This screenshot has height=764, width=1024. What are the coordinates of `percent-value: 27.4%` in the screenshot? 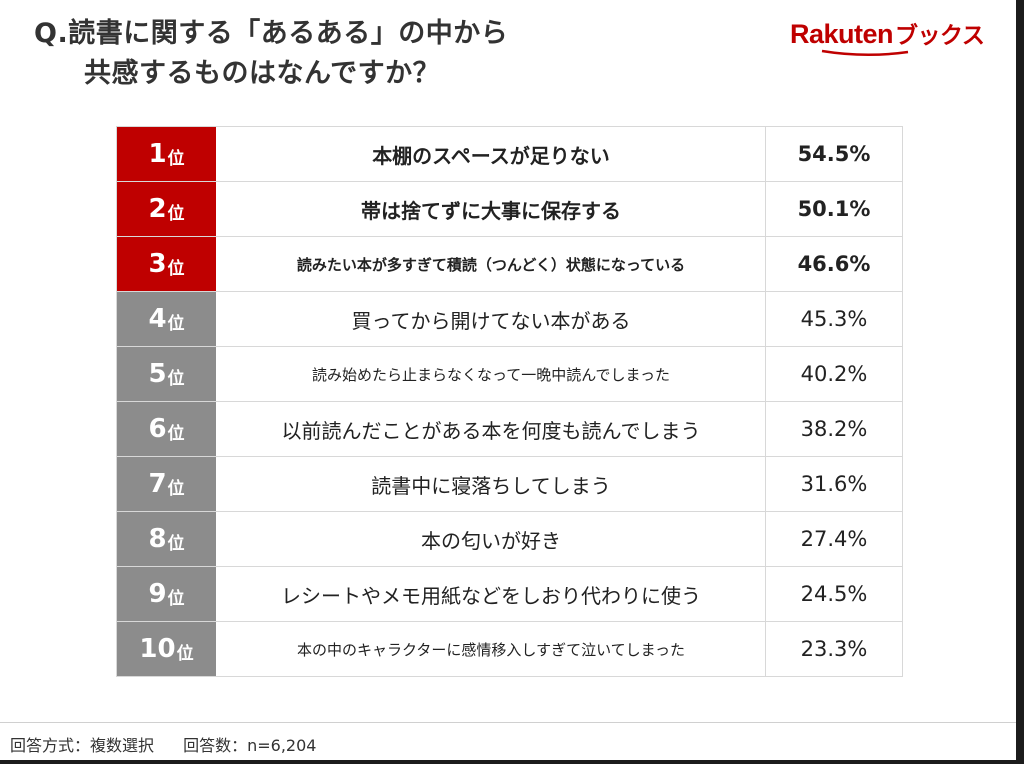 It's located at (834, 539).